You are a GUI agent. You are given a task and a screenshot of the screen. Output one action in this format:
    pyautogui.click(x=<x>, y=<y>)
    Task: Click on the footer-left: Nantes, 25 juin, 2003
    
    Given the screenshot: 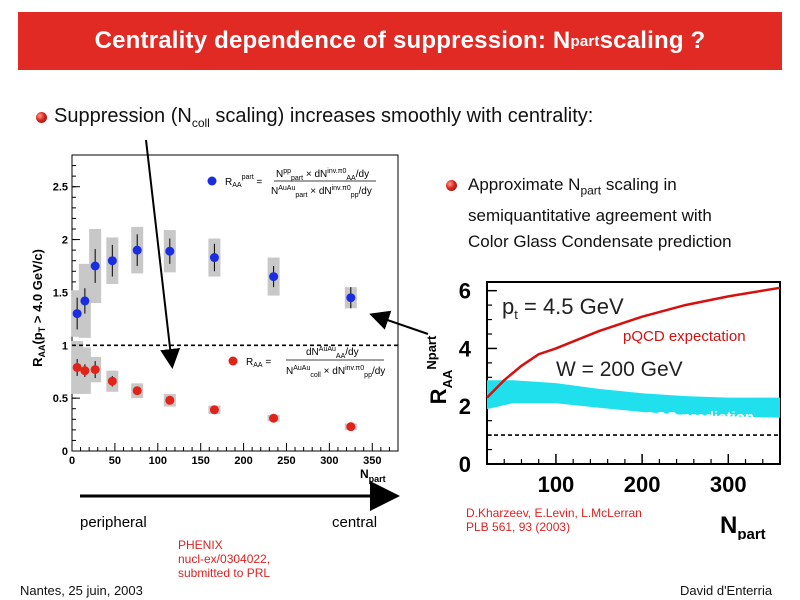 What is the action you would take?
    pyautogui.click(x=81, y=590)
    